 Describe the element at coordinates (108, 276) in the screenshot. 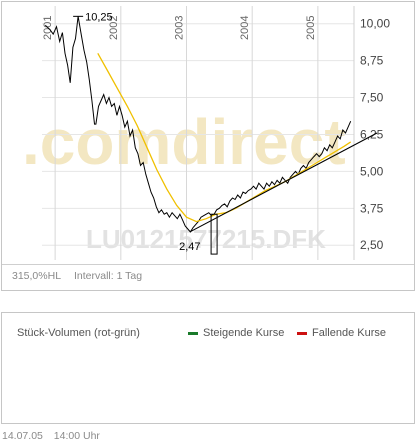

I see `interval-label: Intervall: 1 Tag` at that location.